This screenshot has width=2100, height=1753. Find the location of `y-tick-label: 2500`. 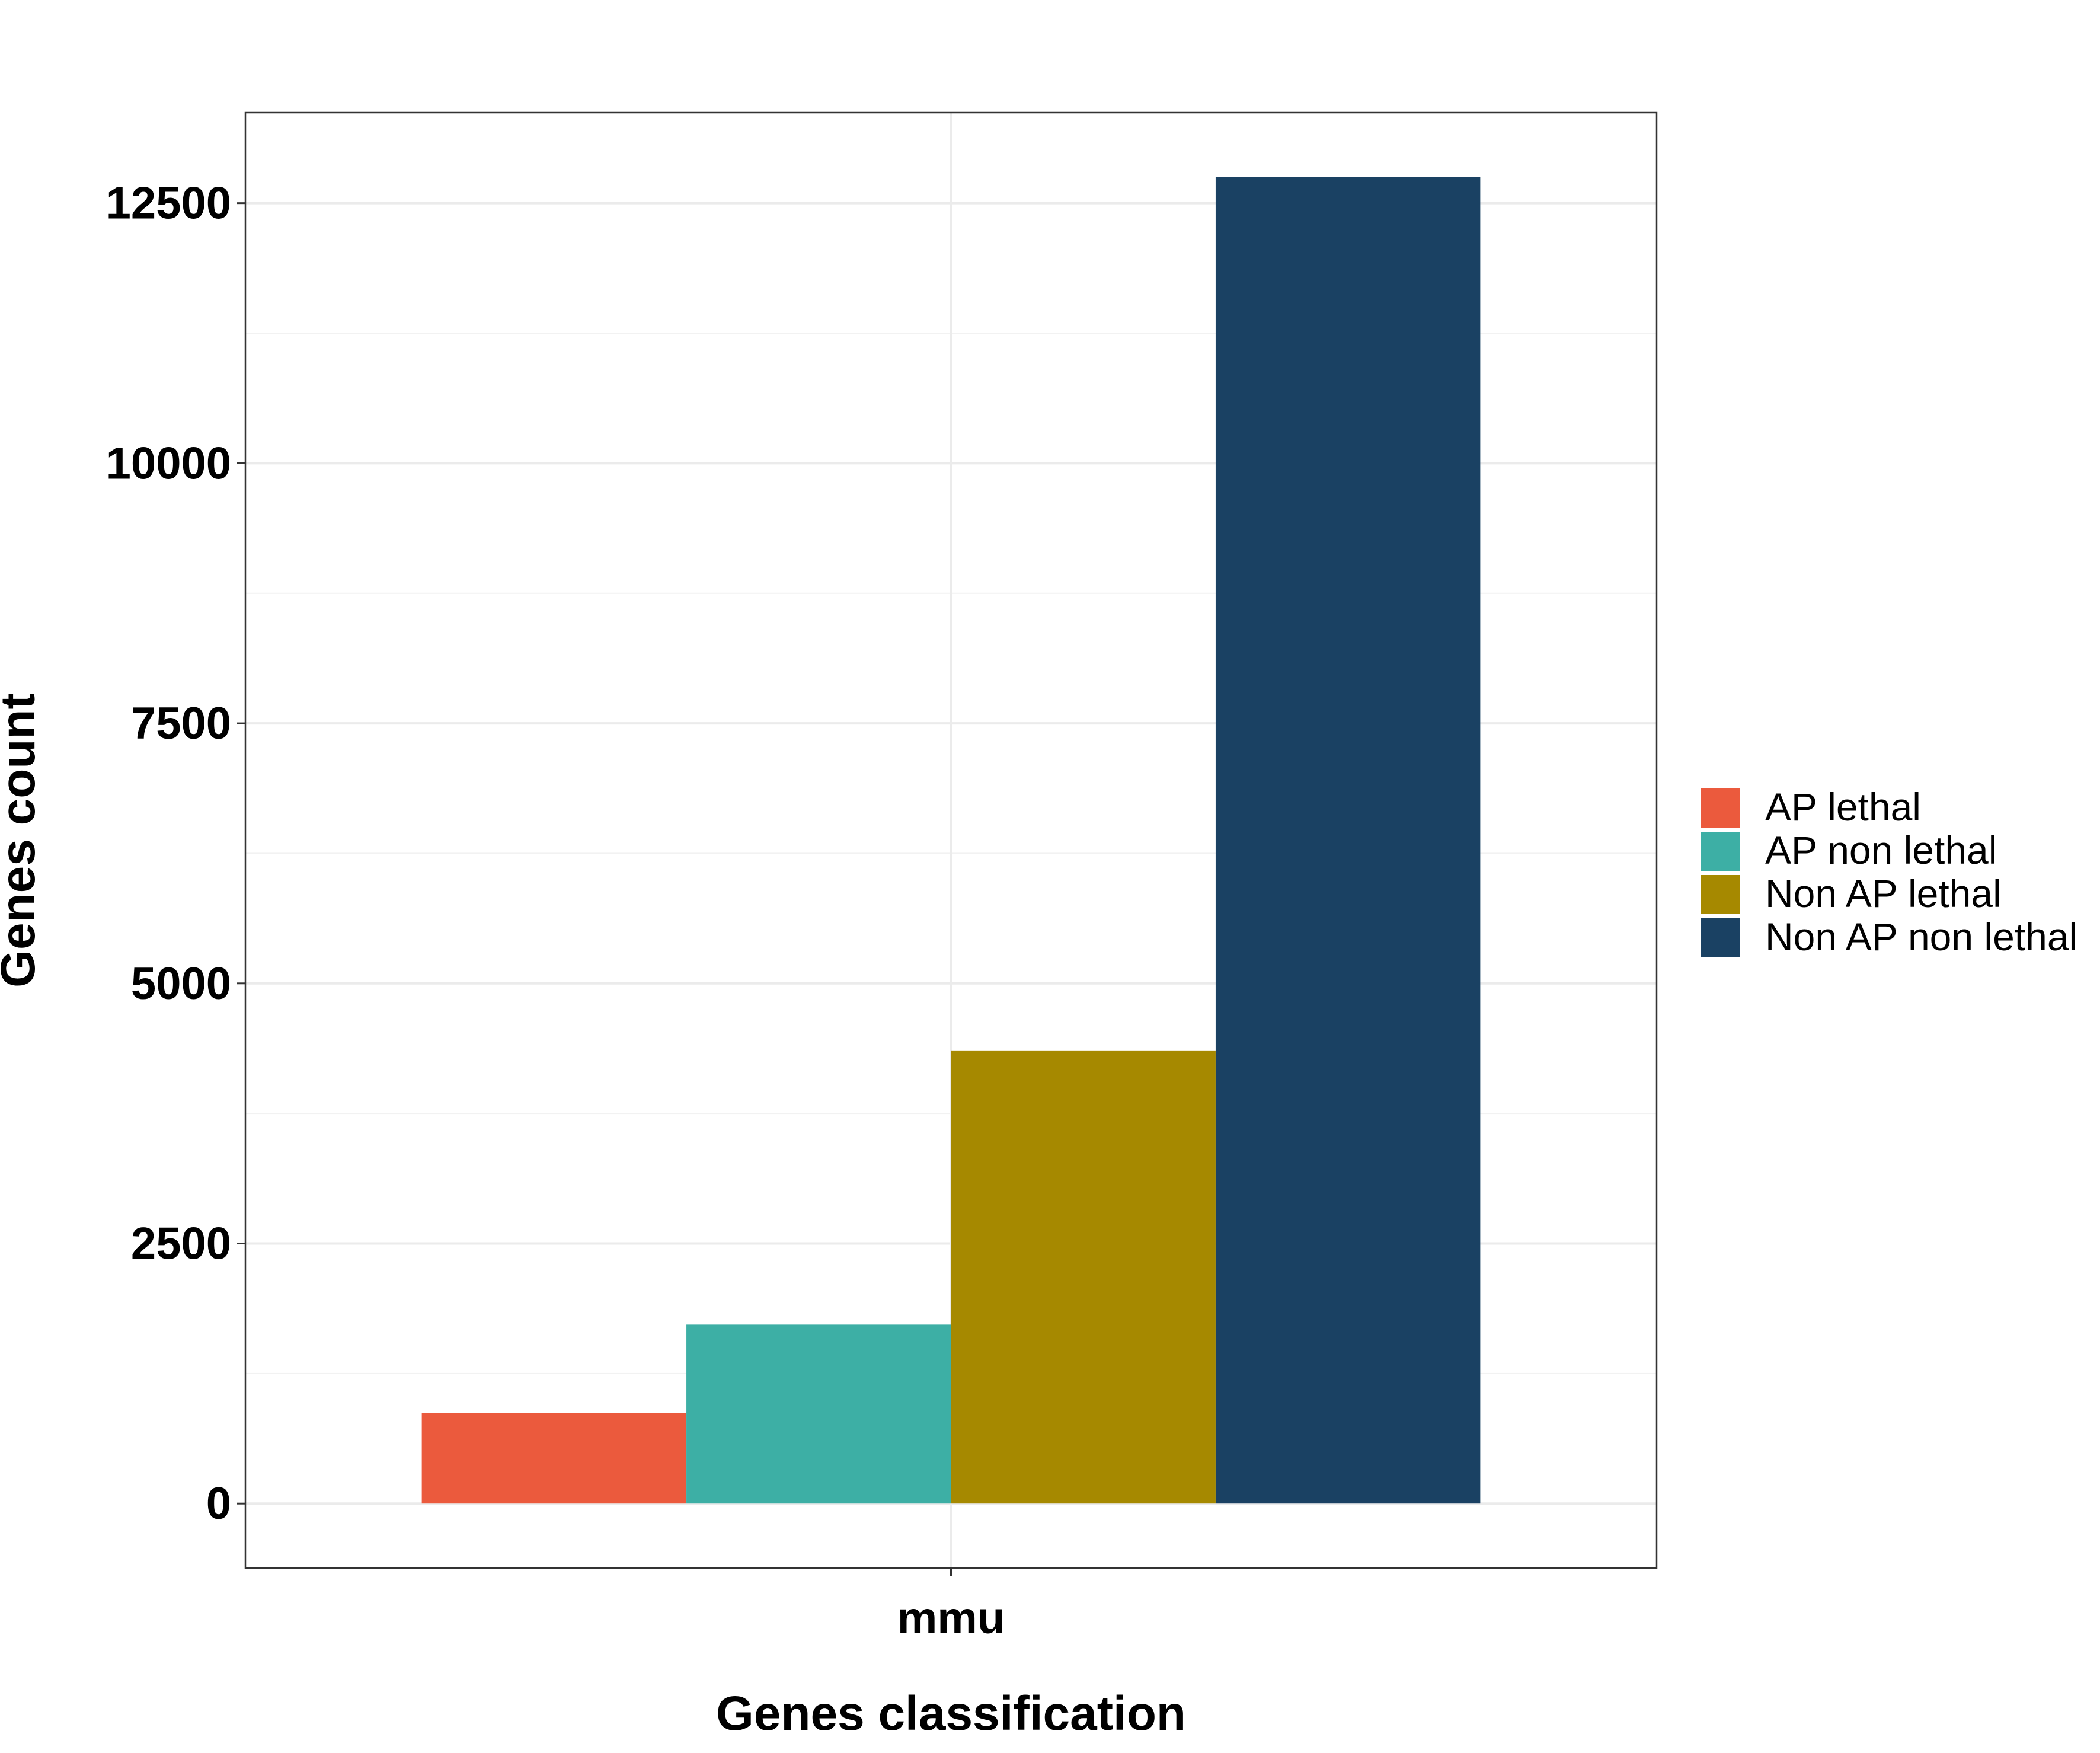

y-tick-label: 2500 is located at coordinates (181, 1244).